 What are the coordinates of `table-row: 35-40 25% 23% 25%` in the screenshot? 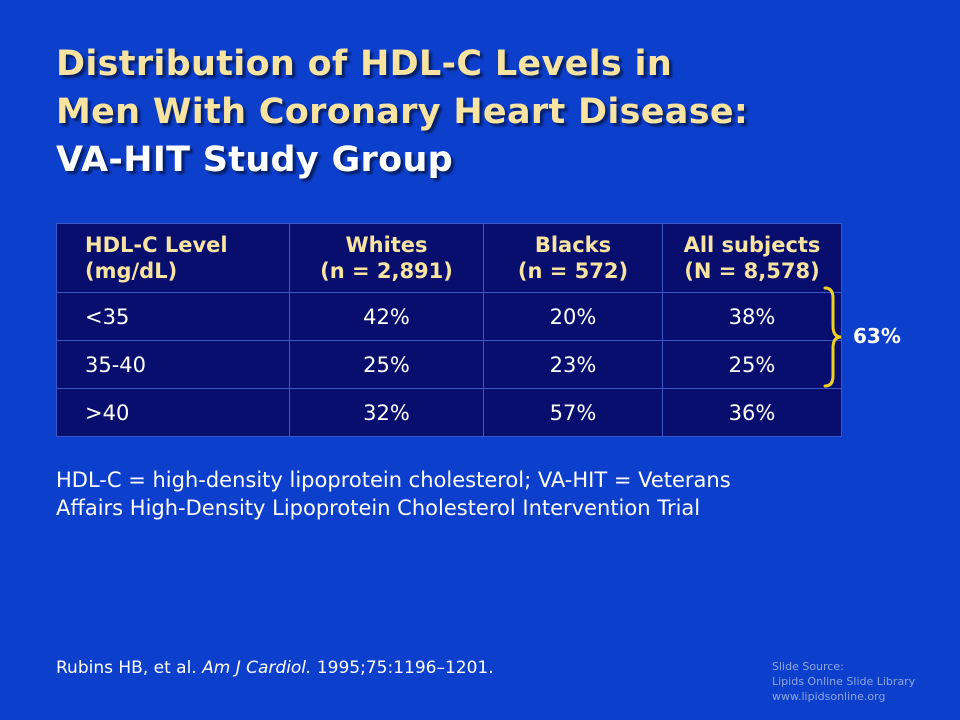 It's located at (449, 364).